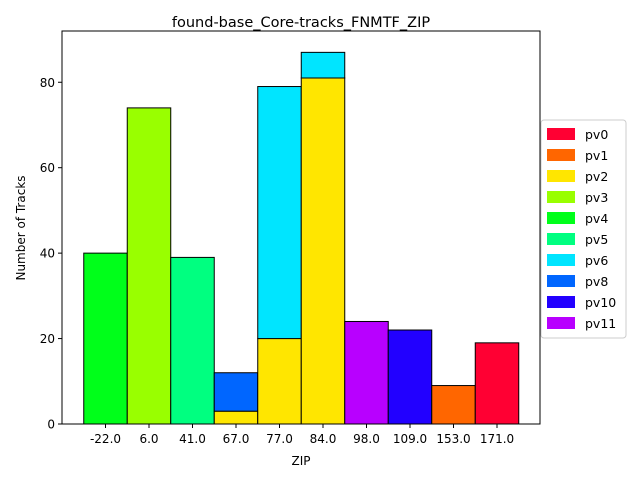 The width and height of the screenshot is (640, 483). Describe the element at coordinates (596, 281) in the screenshot. I see `legend-label-pv8: pv8` at that location.